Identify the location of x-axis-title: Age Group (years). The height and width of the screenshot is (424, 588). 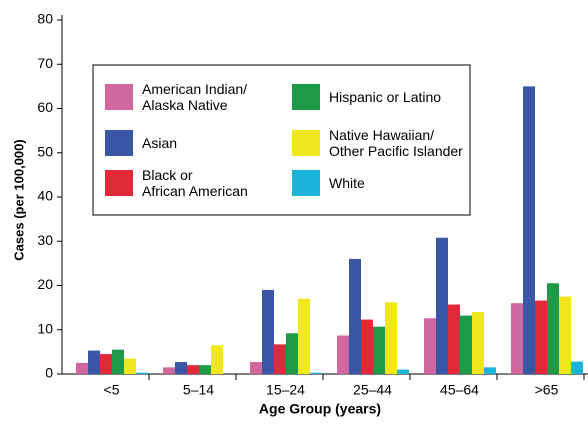
(320, 409).